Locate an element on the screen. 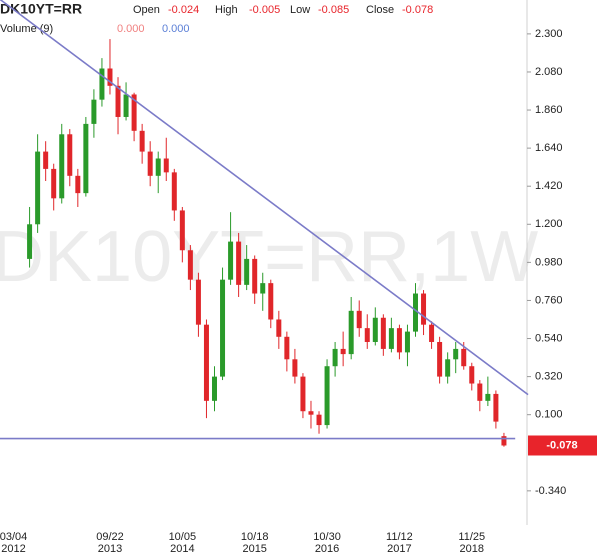  ohlc-value: -0.005 is located at coordinates (264, 10).